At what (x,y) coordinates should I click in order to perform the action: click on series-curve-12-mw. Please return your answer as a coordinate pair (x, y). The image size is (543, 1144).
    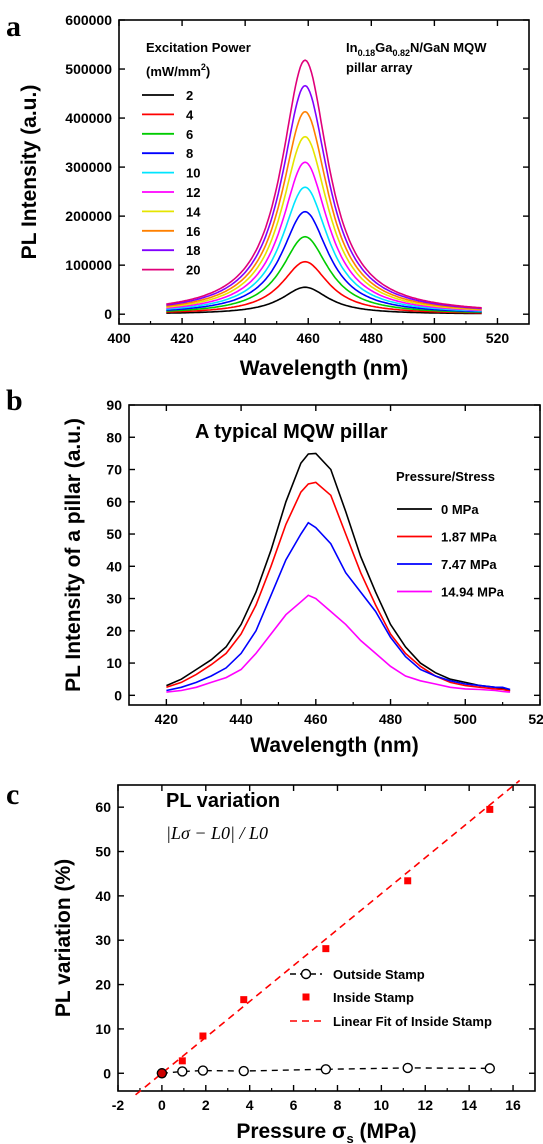
    Looking at the image, I should click on (324, 236).